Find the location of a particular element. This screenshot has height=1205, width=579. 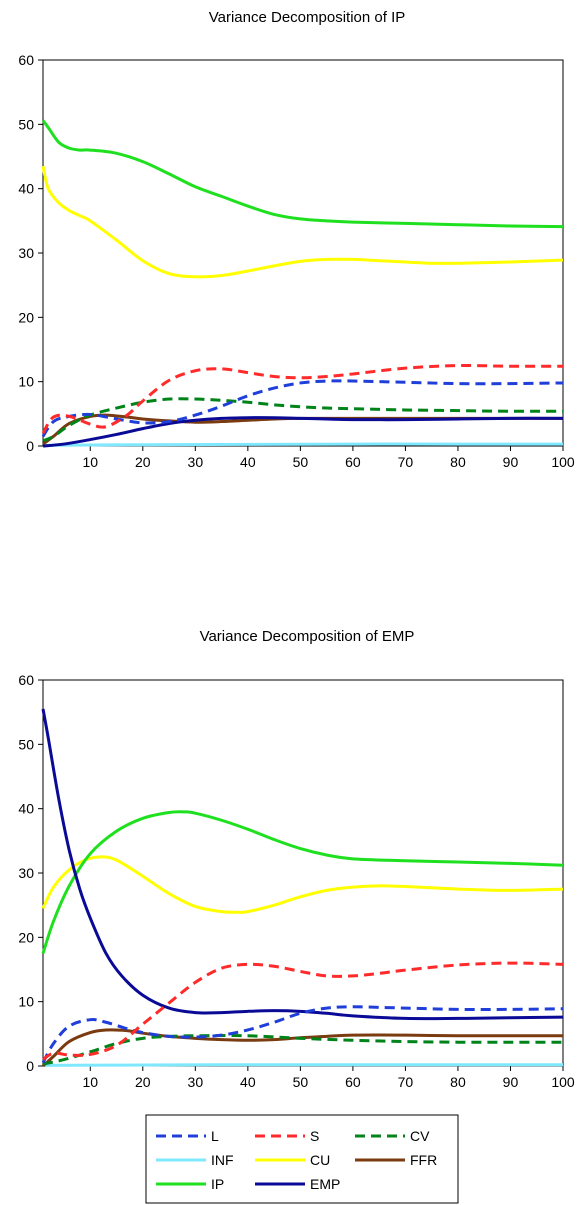

legend-label-s: S is located at coordinates (314, 1136).